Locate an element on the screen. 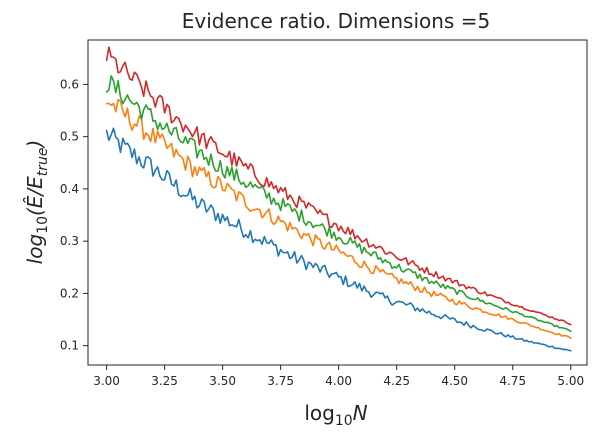 This screenshot has height=432, width=595. chart-title: Evidence ratio. Dimensions =5 is located at coordinates (336, 21).